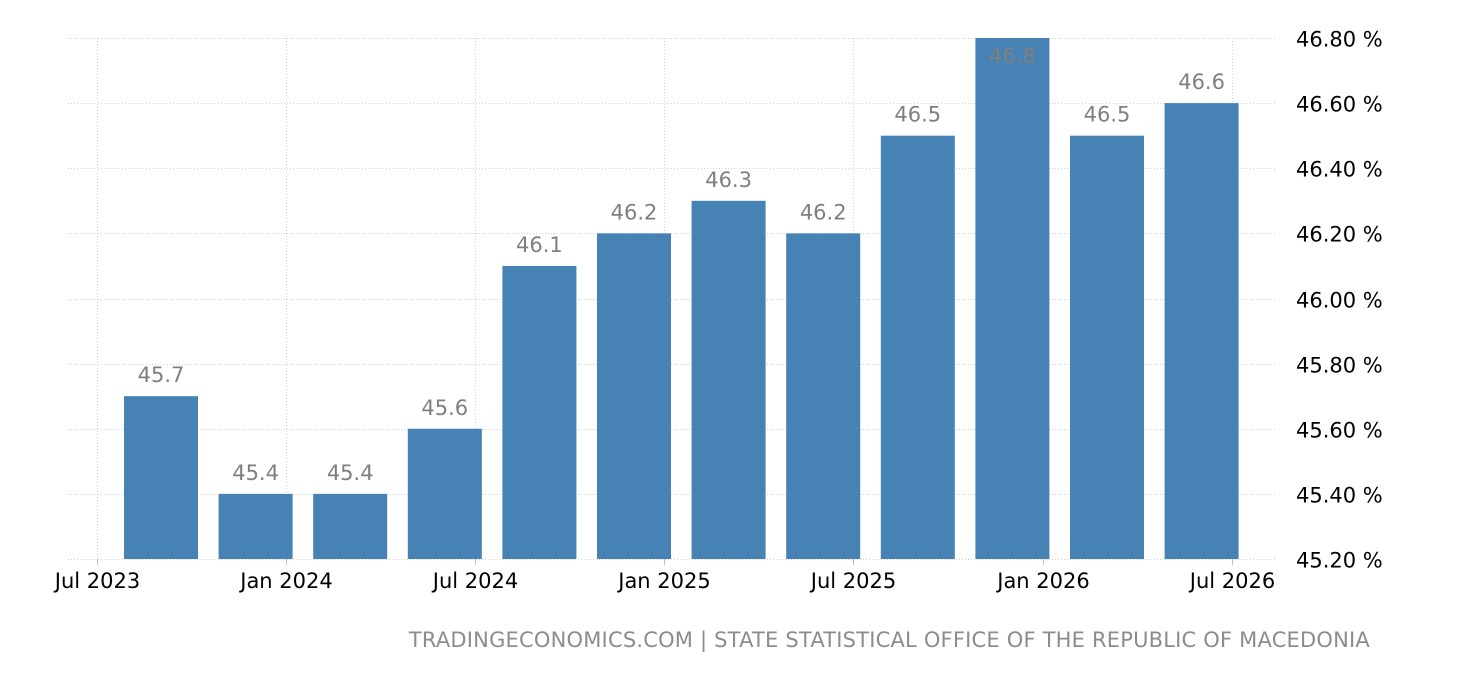  Describe the element at coordinates (474, 581) in the screenshot. I see `x-tick-label: Jul 2024` at that location.